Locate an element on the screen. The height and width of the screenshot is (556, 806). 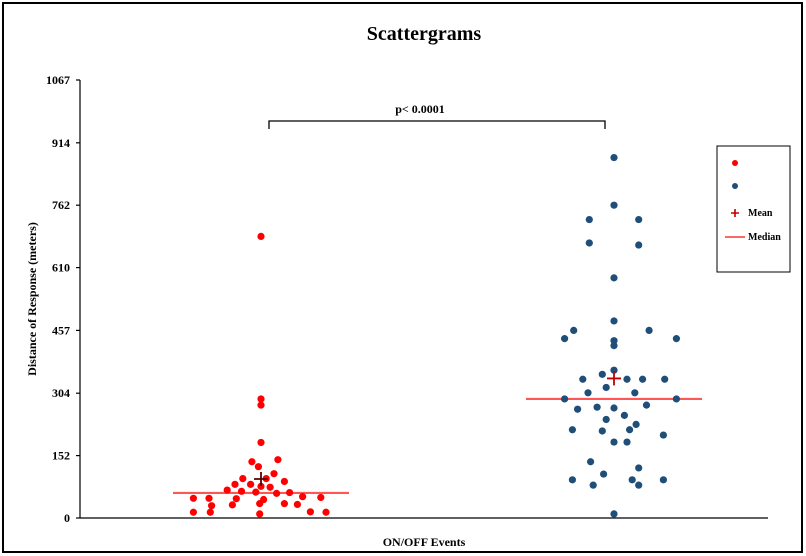
y-tick-label-4: 610 is located at coordinates (61, 268).